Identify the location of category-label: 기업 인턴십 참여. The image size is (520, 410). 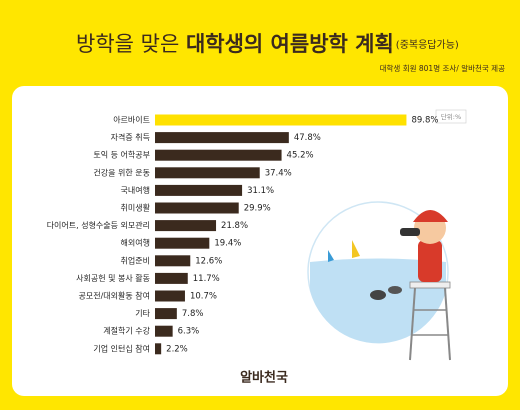
(121, 348).